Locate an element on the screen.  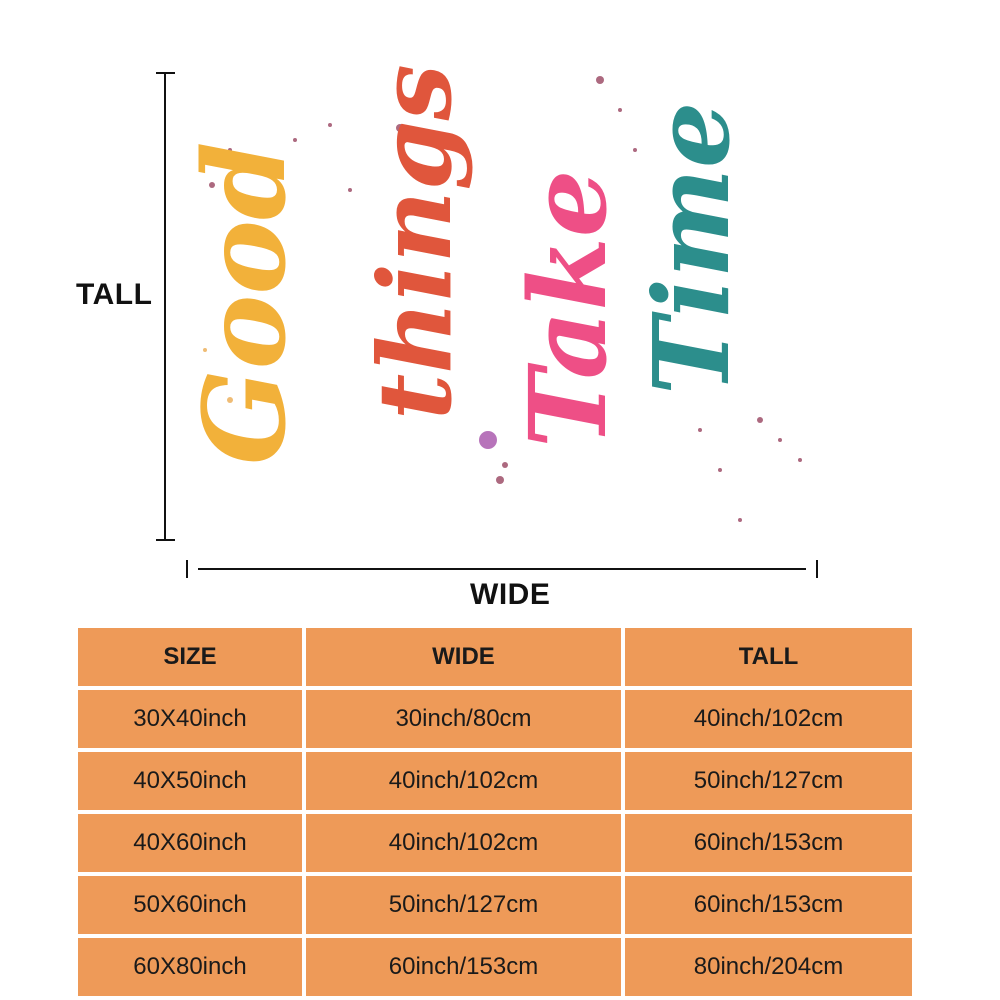
table-row: 40X60inch 40inch/102cm 60inch/153cm is located at coordinates (495, 843).